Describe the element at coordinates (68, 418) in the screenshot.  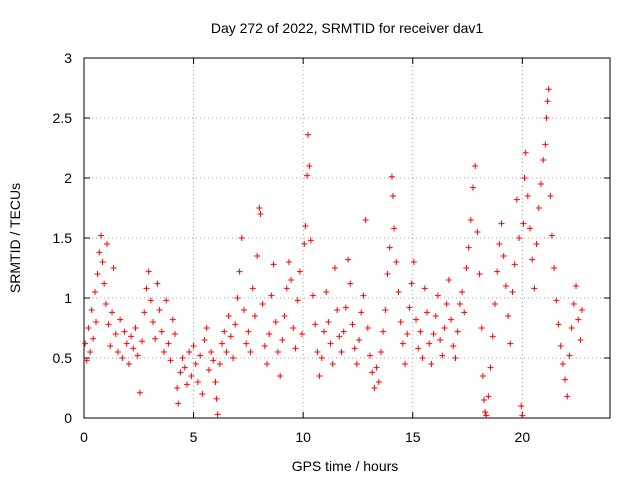
I see `y-tick-label: 0` at that location.